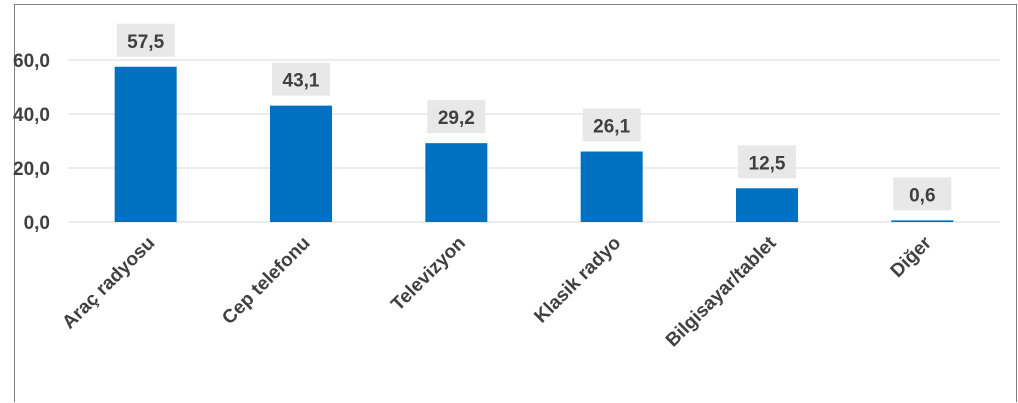  I want to click on y-tick-label: 20,0, so click(31, 169).